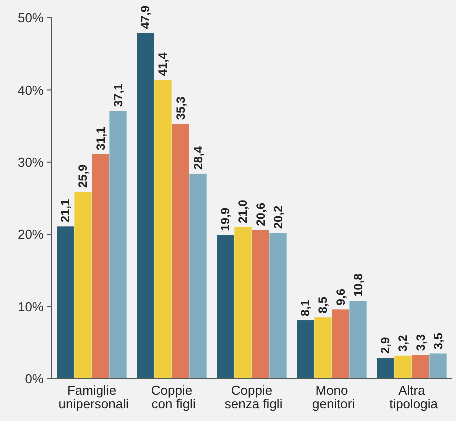 This screenshot has height=421, width=456. What do you see at coordinates (243, 212) in the screenshot?
I see `data-label: 21,0` at bounding box center [243, 212].